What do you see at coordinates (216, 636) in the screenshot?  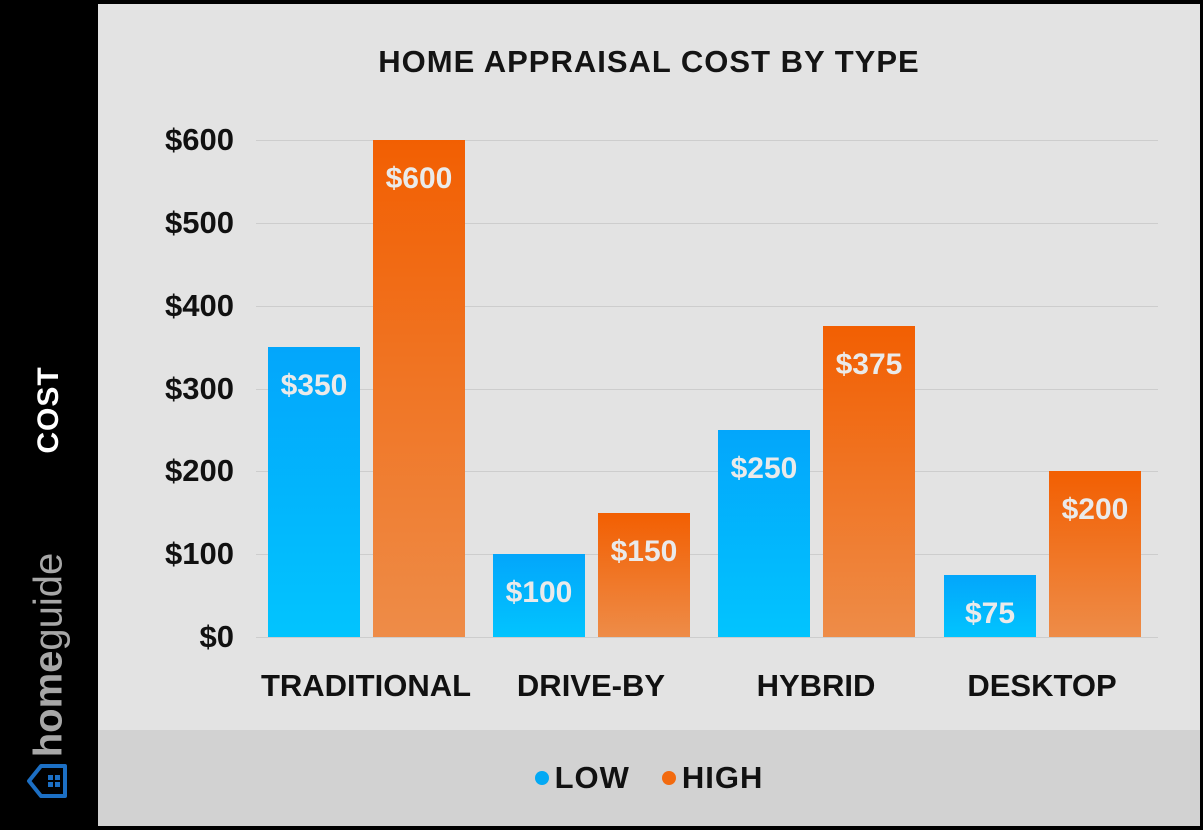 I see `y-tick-label: $0` at bounding box center [216, 636].